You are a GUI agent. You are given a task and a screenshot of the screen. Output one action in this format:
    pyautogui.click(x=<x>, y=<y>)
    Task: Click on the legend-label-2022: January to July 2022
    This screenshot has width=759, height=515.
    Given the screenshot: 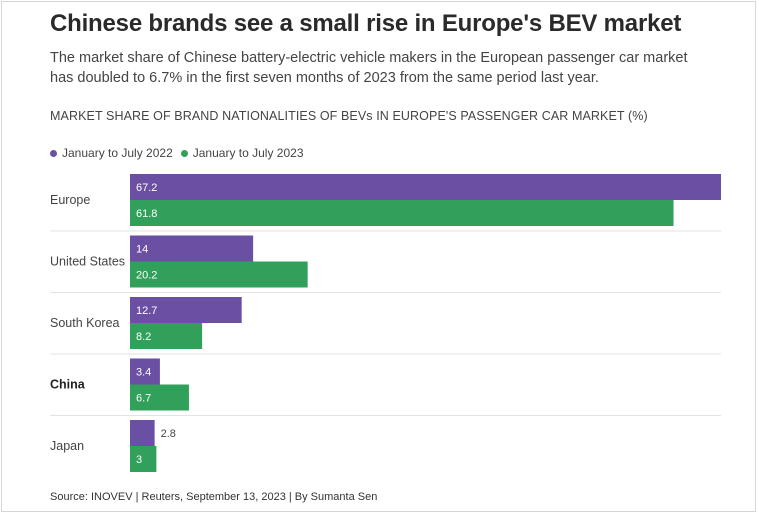 What is the action you would take?
    pyautogui.click(x=117, y=153)
    